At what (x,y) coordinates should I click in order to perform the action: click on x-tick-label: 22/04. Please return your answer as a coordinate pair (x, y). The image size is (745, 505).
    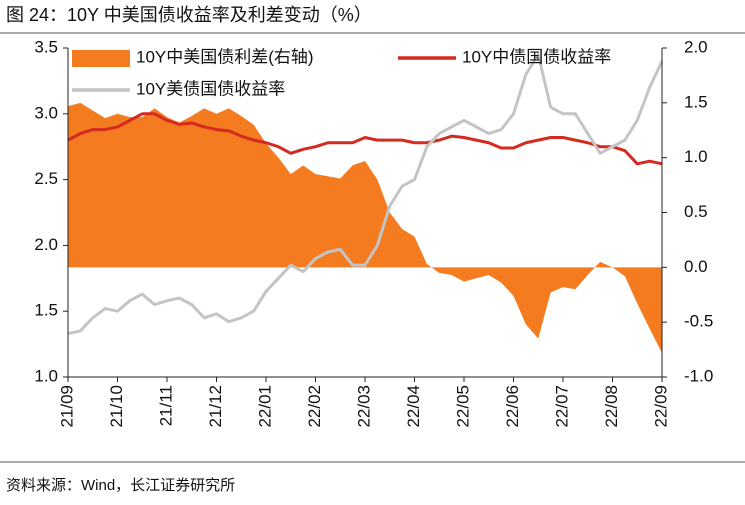
    Looking at the image, I should click on (413, 406).